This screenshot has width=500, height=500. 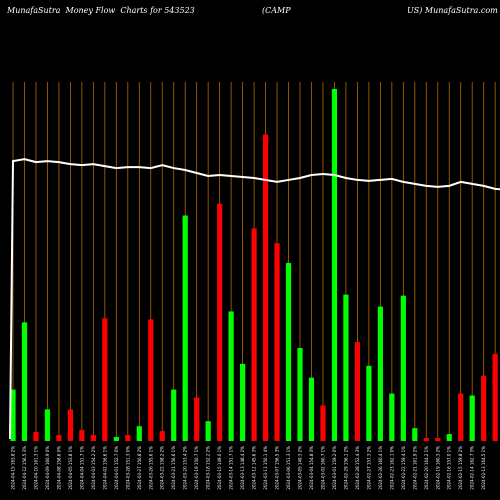 What do you see at coordinates (334, 468) in the screenshot?
I see `x-tick-label: 2024-03-01 159.2 0%` at bounding box center [334, 468].